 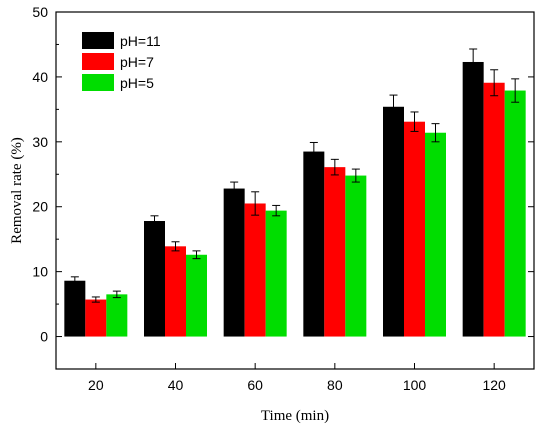 I want to click on y-tick-label: 40, so click(x=40, y=77).